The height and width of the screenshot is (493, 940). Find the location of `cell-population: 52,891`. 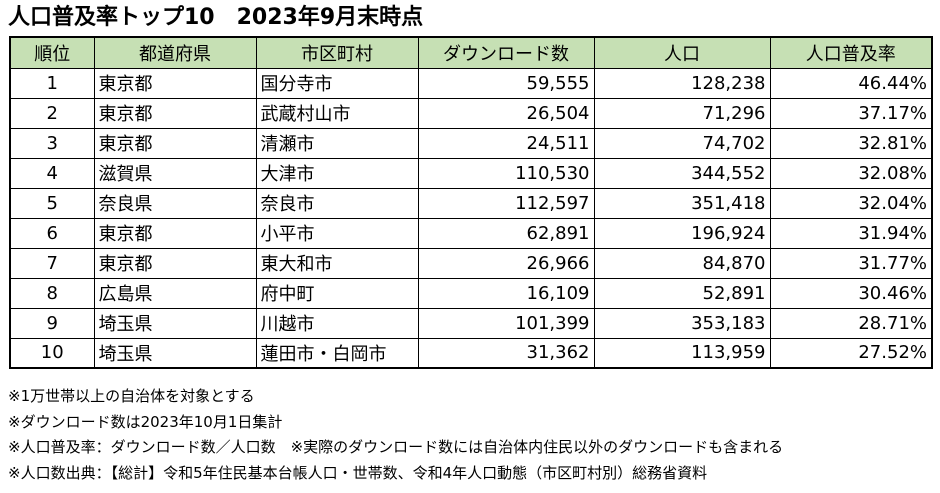

cell-population: 52,891 is located at coordinates (682, 293).